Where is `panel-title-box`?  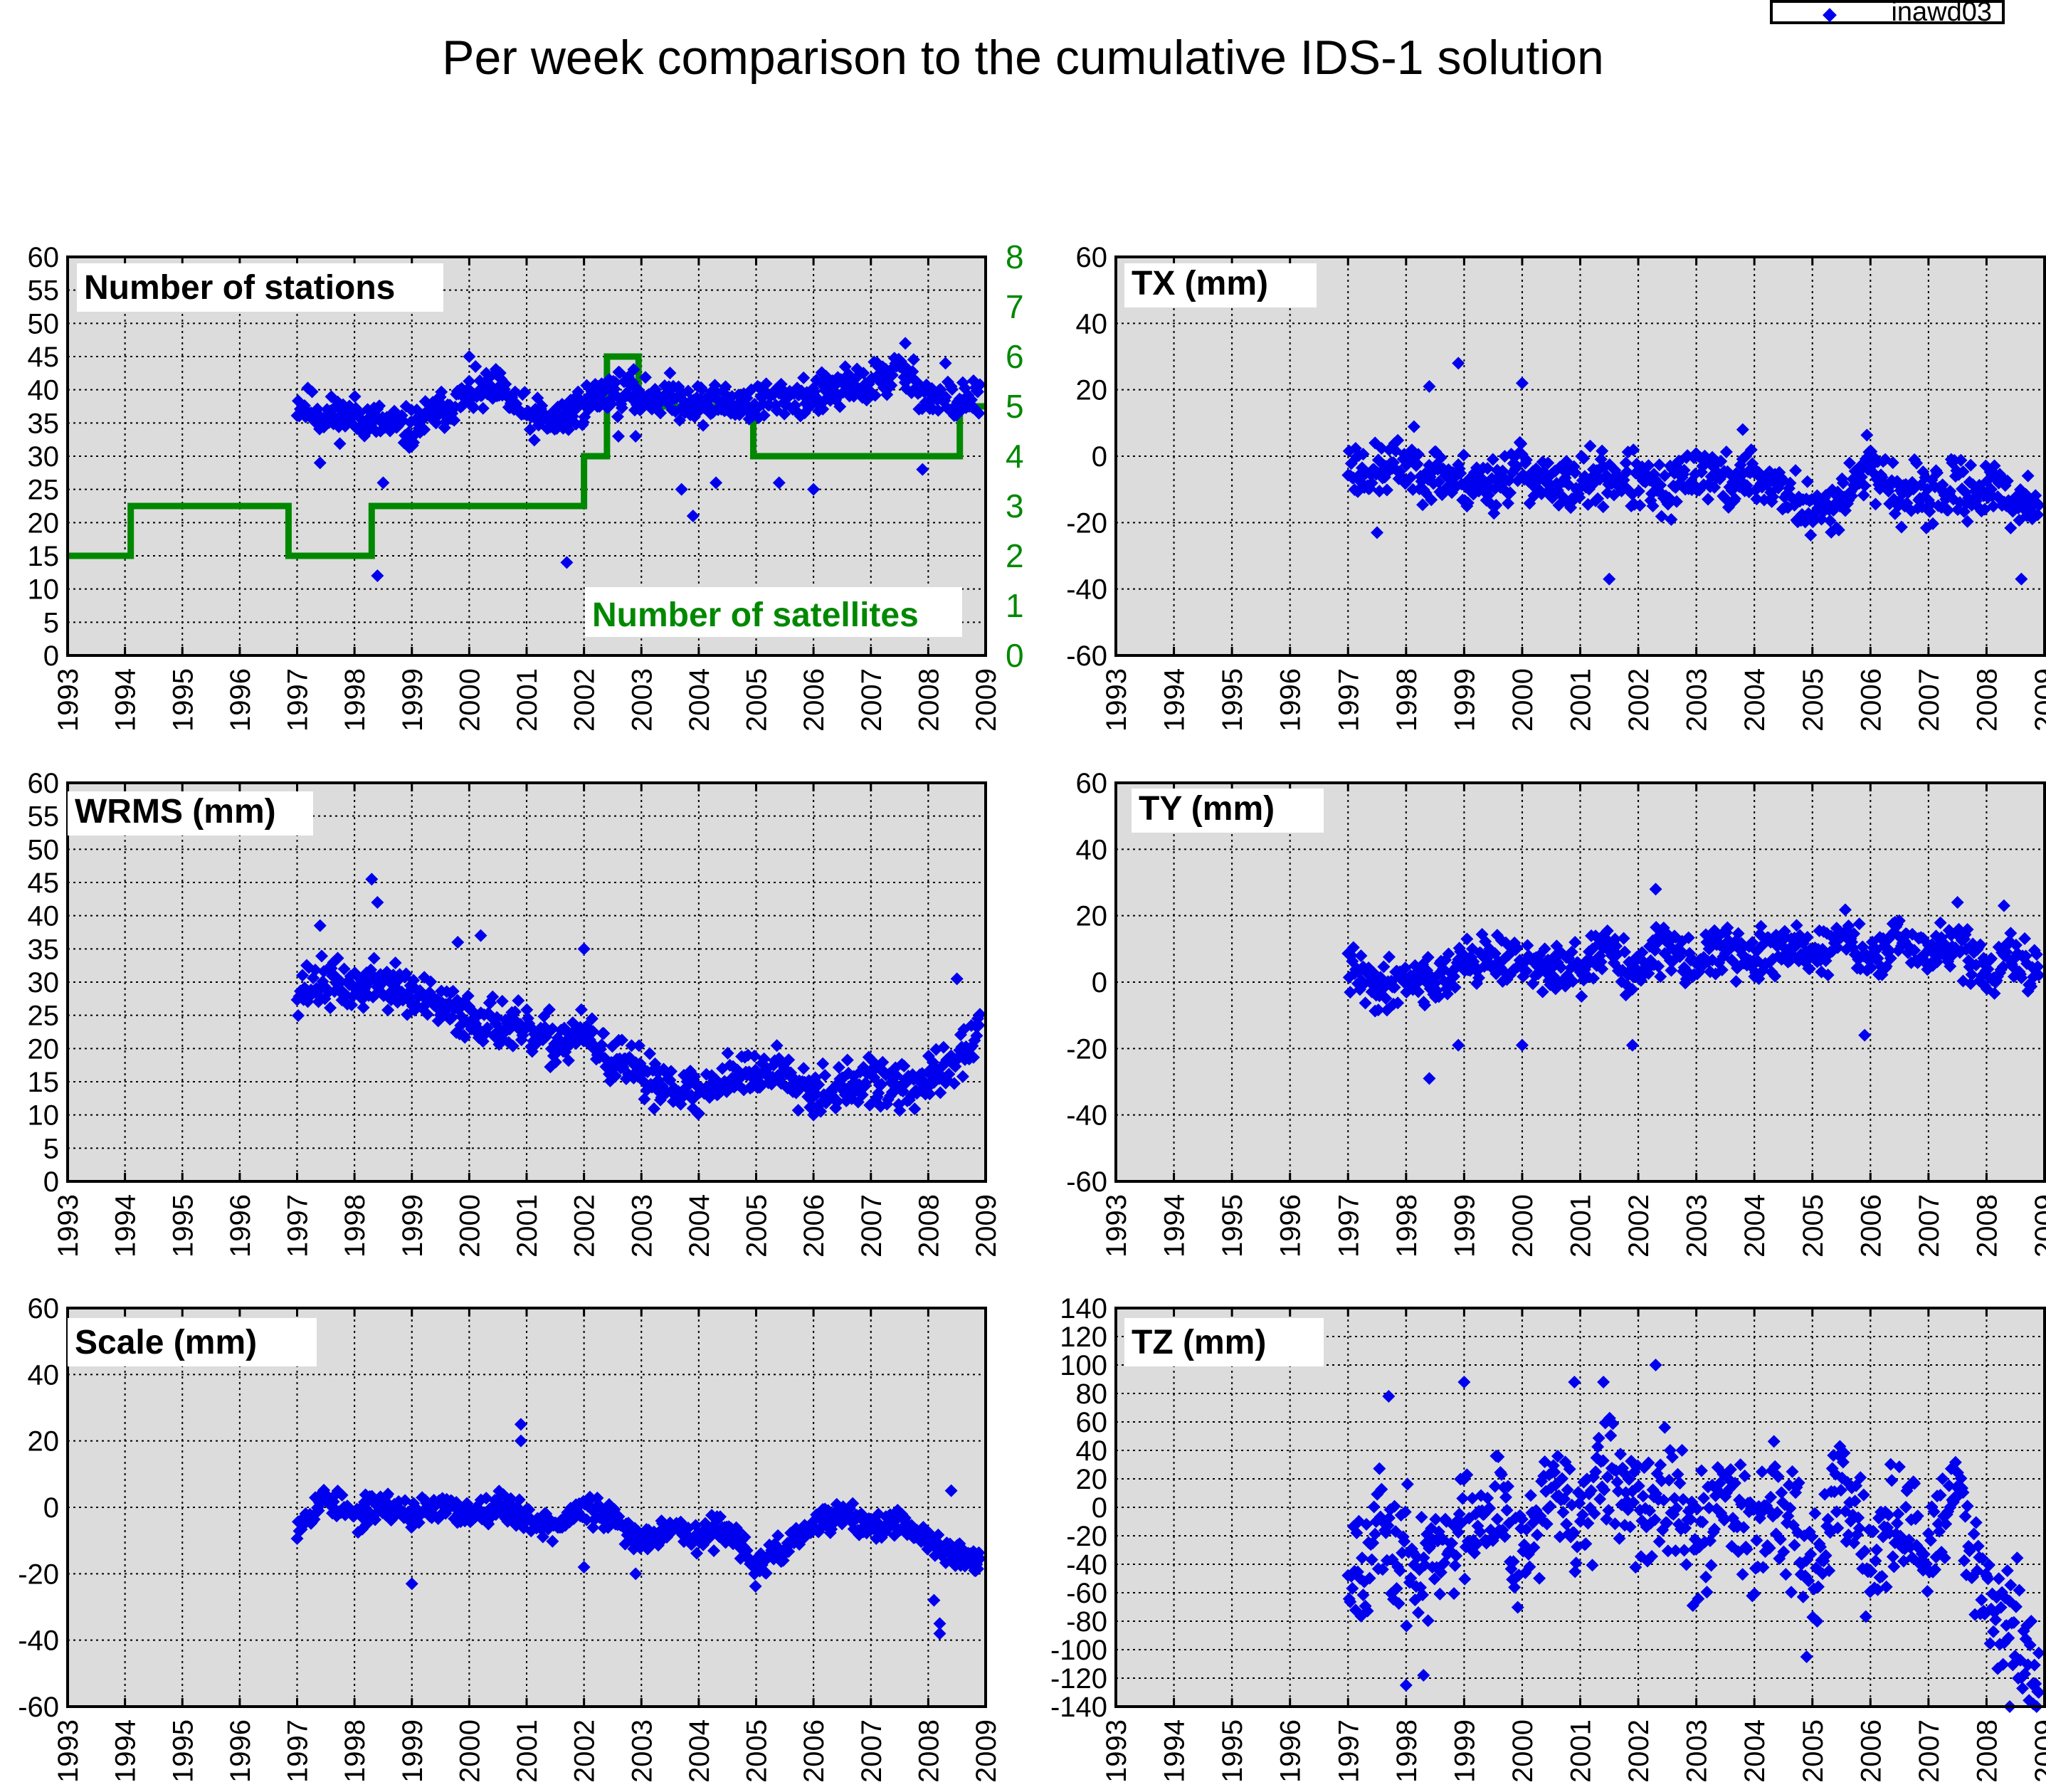
panel-title-box is located at coordinates (192, 1342).